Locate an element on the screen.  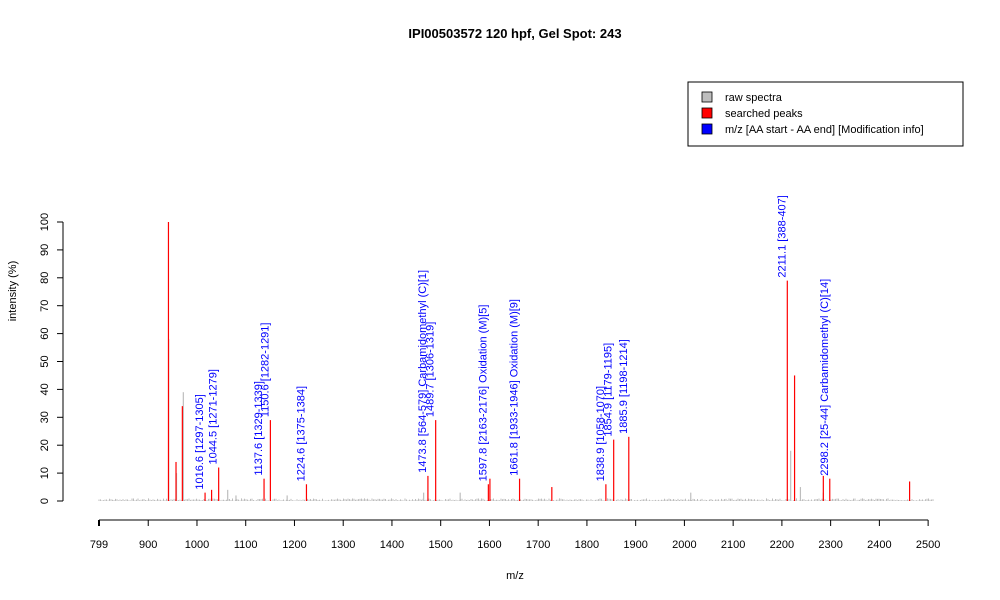
peak-annotation-label: 1661.8 [1933-1946] Oxidation (M)[9] is located at coordinates (515, 387).